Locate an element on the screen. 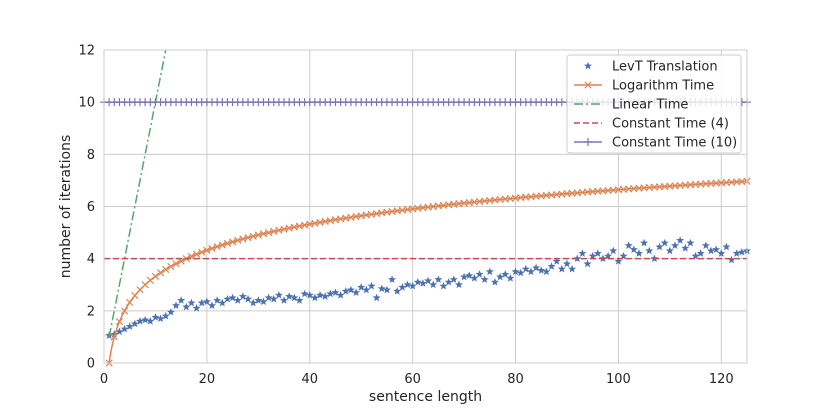 Image resolution: width=830 pixels, height=415 pixels. y-tick-label: 4 is located at coordinates (91, 259).